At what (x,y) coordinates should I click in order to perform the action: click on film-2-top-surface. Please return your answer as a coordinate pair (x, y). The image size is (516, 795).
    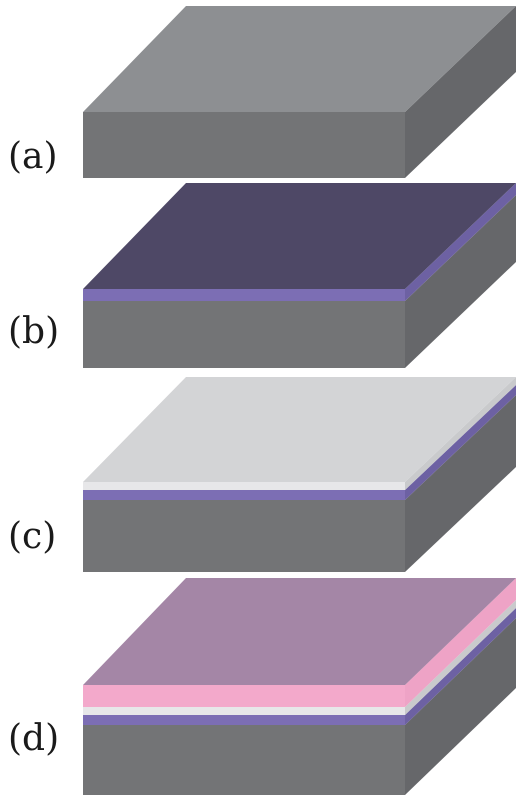
    Looking at the image, I should click on (299, 429).